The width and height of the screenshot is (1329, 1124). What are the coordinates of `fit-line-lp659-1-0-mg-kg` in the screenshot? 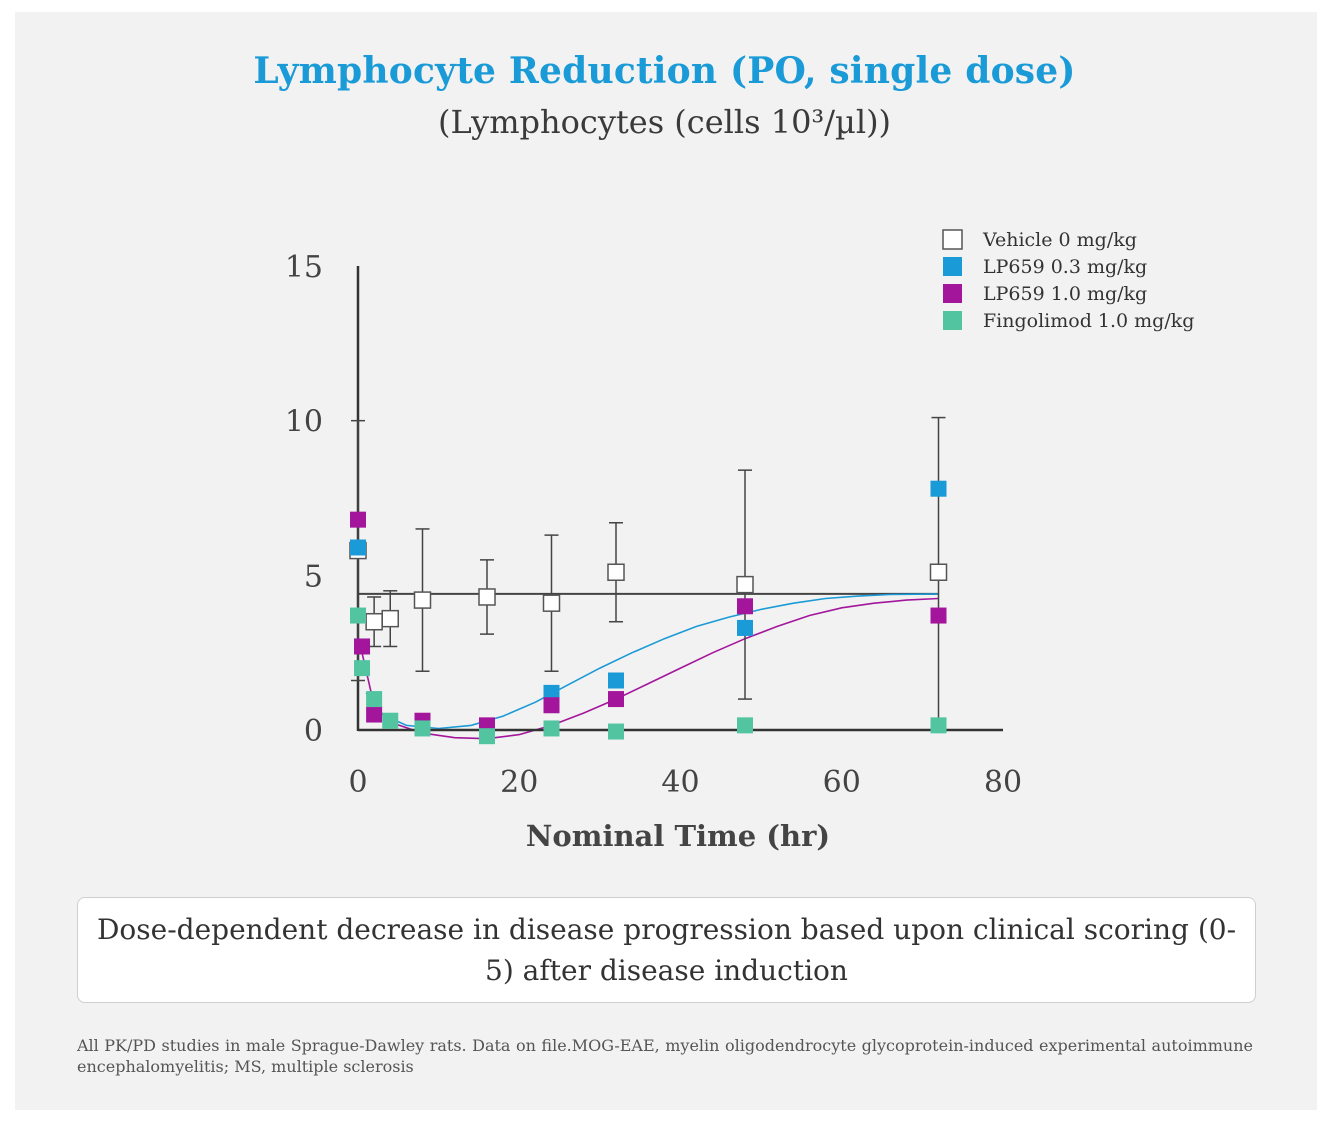 It's located at (650, 668).